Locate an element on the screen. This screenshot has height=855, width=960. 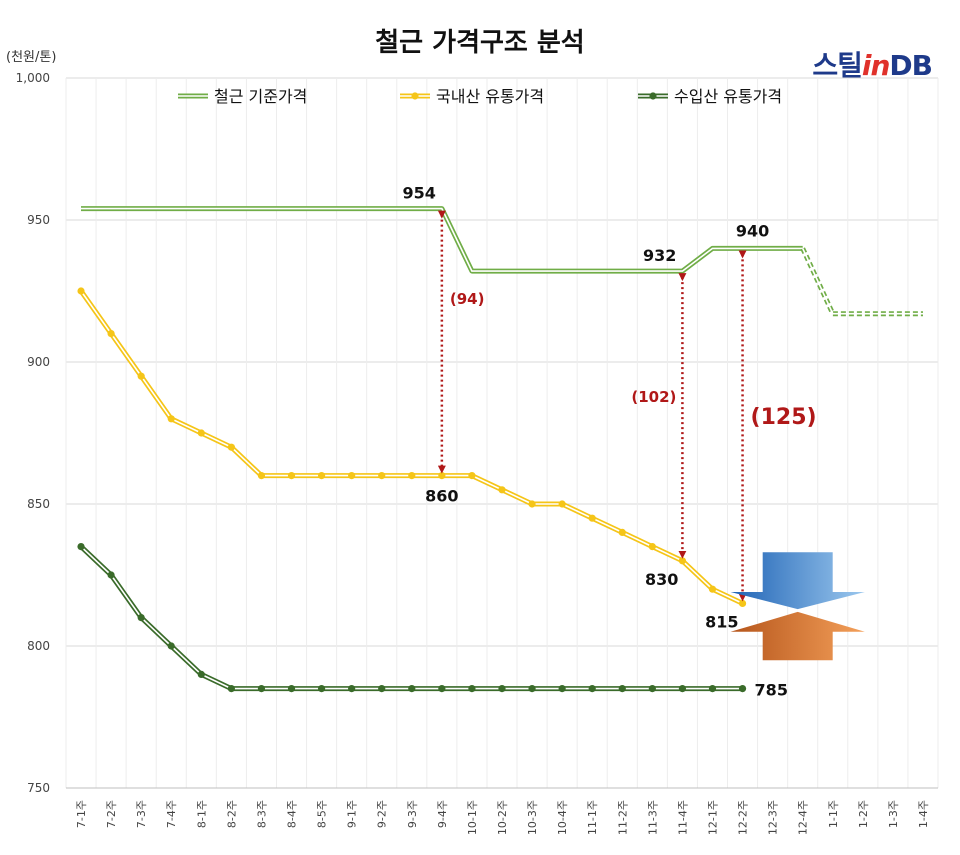
data-label: 815 is located at coordinates (721, 621).